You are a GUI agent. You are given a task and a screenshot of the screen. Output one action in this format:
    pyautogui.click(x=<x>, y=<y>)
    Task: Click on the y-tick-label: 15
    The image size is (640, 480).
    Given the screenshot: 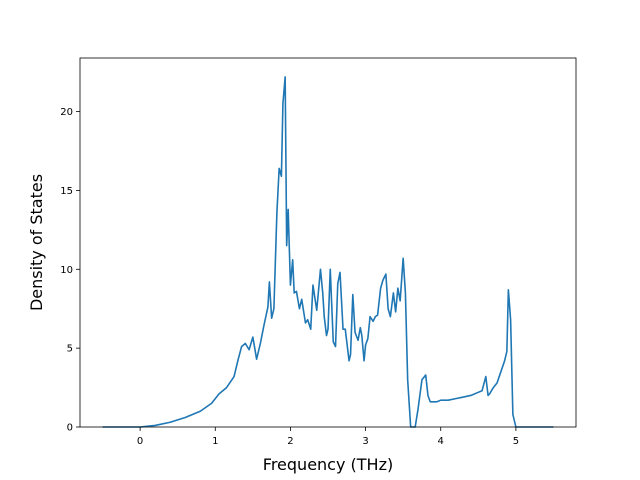 What is the action you would take?
    pyautogui.click(x=66, y=191)
    